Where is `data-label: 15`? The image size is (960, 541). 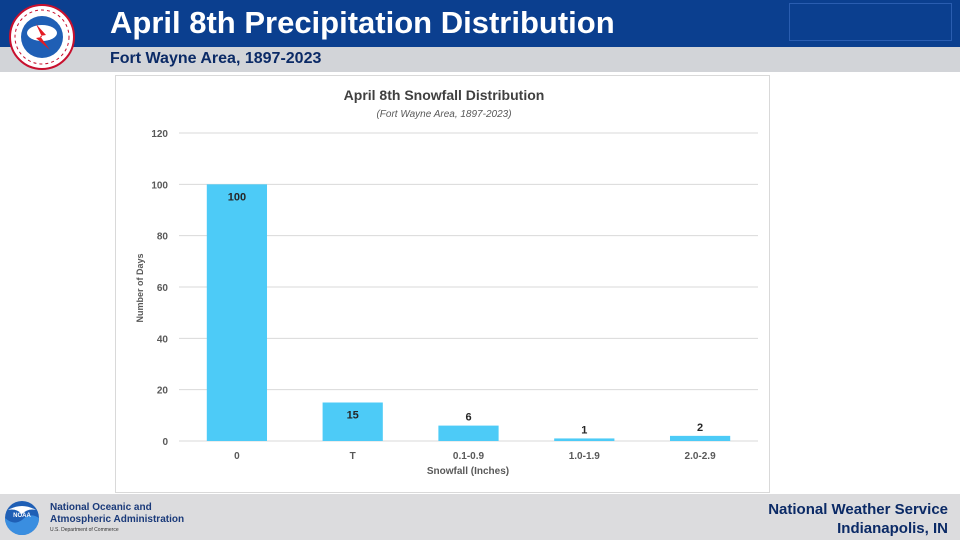 data-label: 15 is located at coordinates (353, 416).